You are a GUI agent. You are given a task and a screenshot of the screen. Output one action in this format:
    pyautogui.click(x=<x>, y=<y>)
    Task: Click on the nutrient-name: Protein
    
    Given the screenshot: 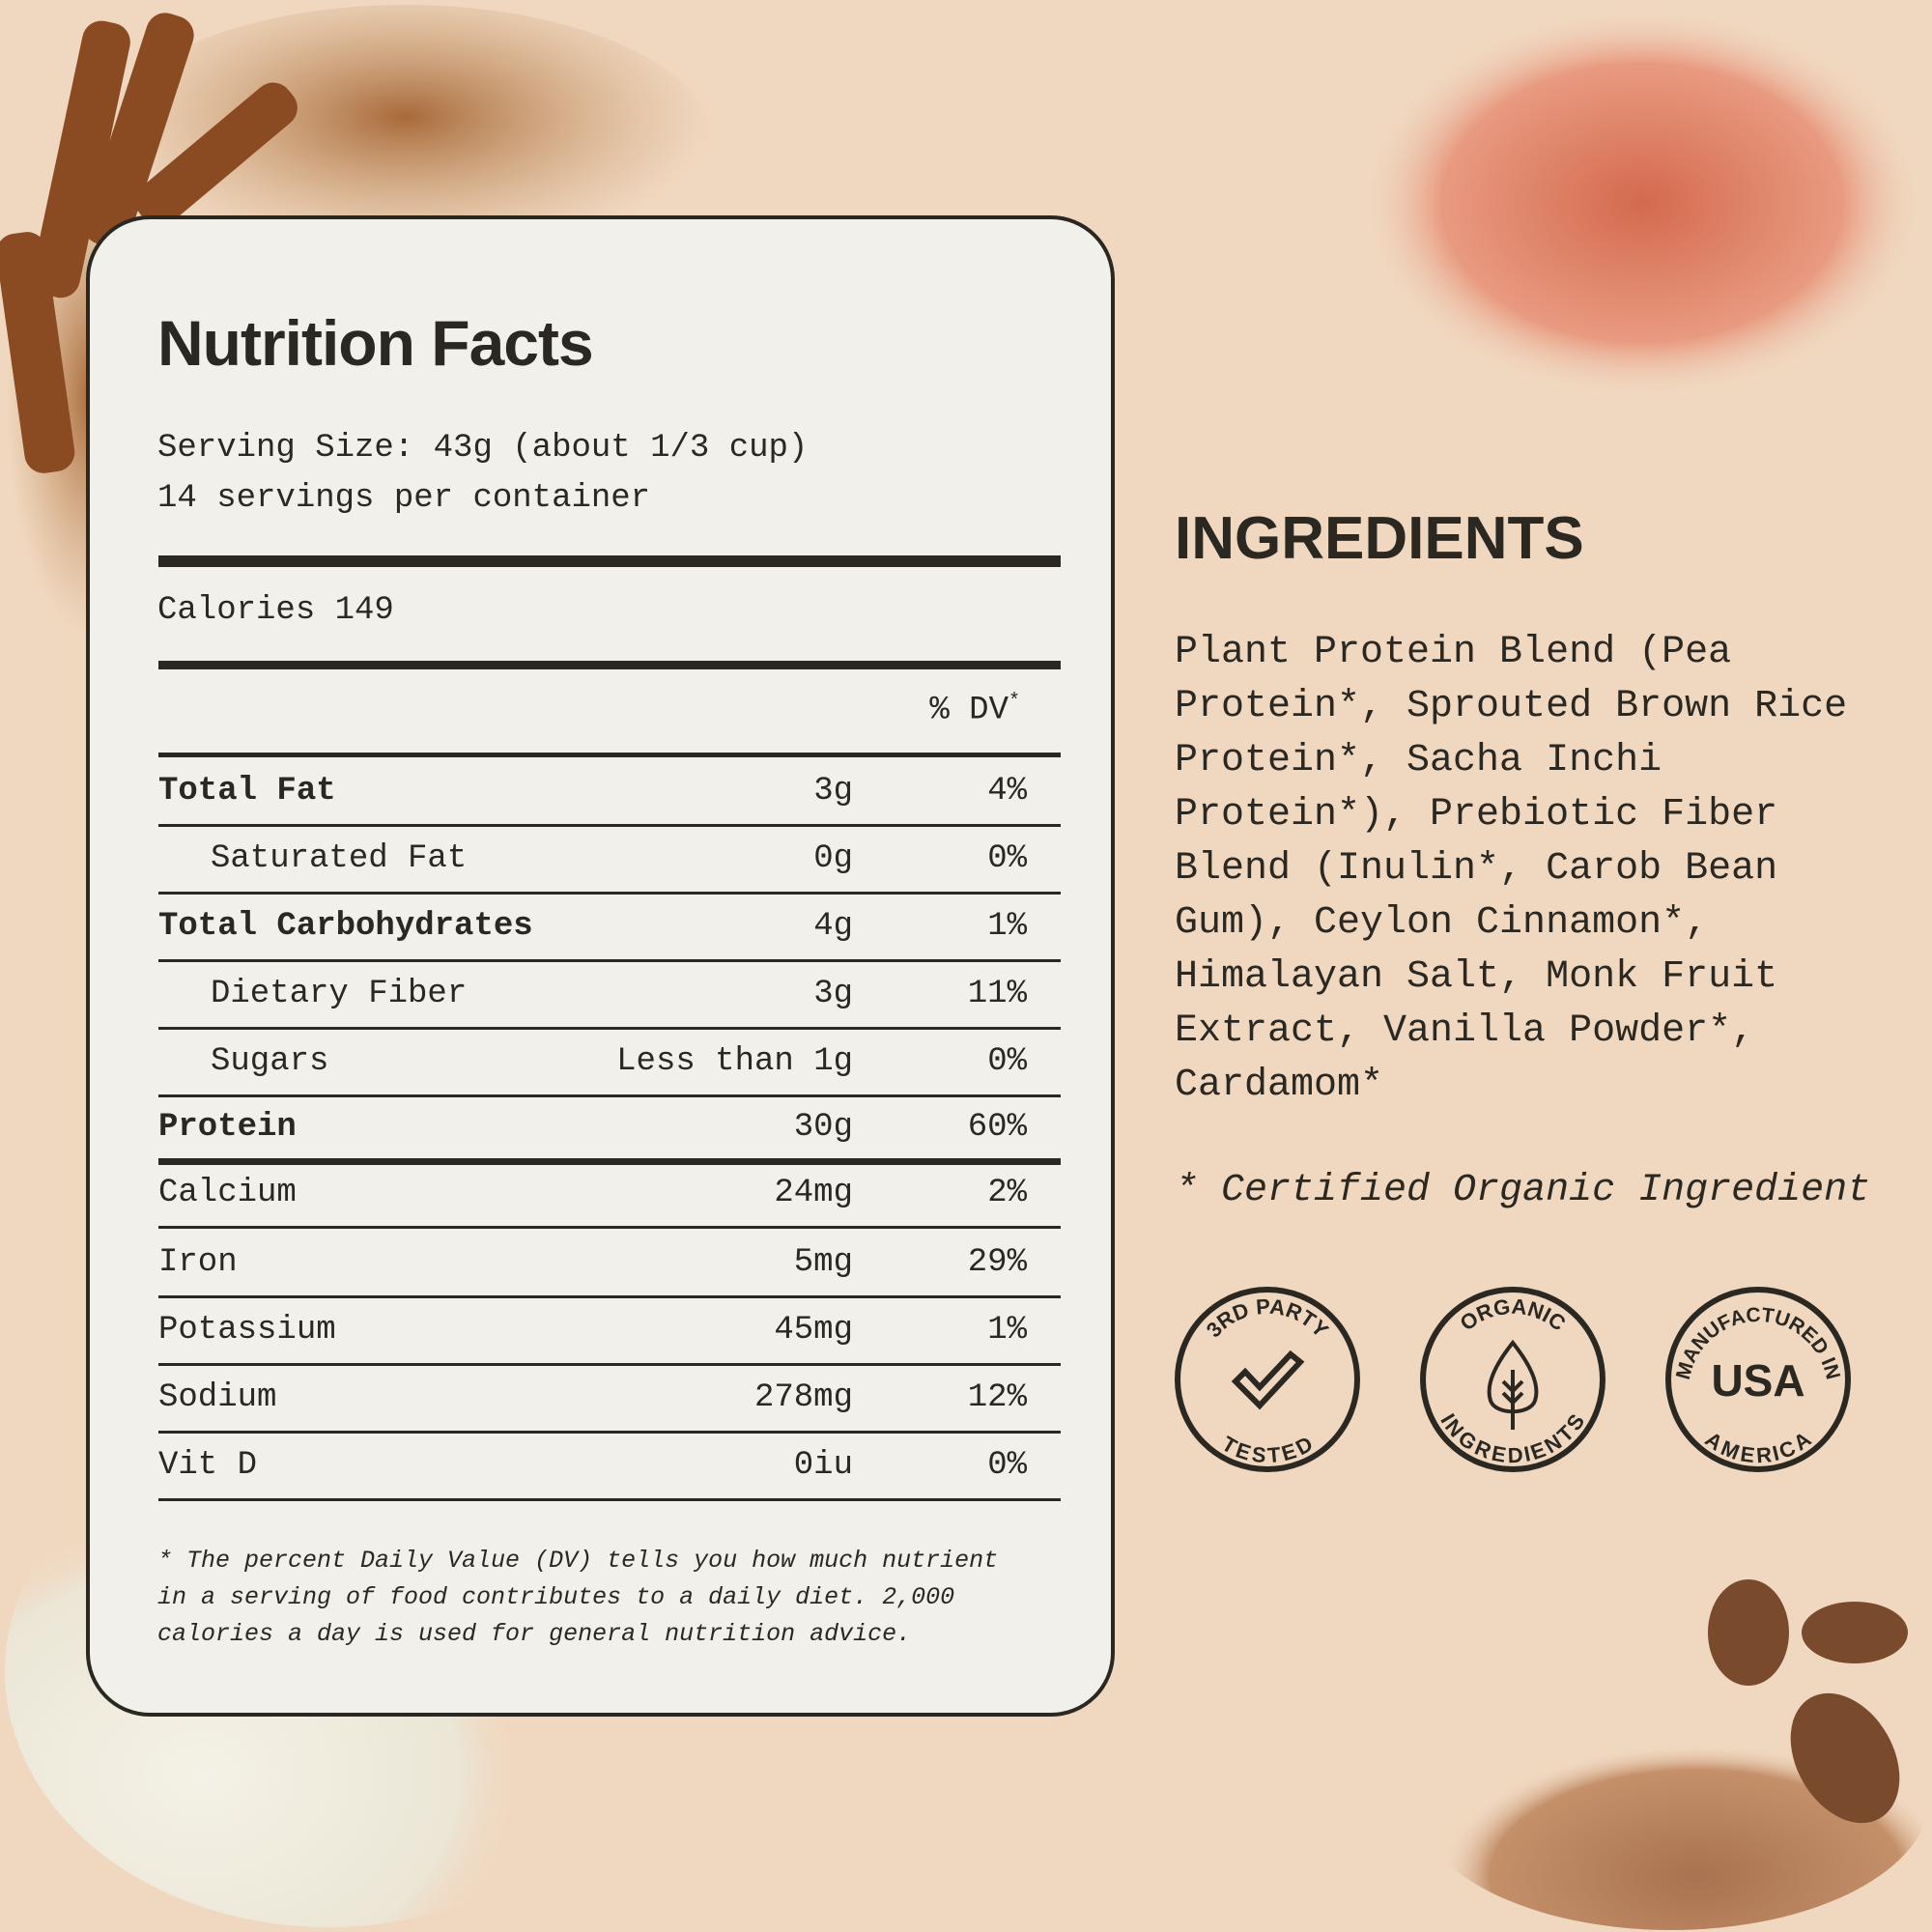 What is the action you would take?
    pyautogui.click(x=227, y=1127)
    